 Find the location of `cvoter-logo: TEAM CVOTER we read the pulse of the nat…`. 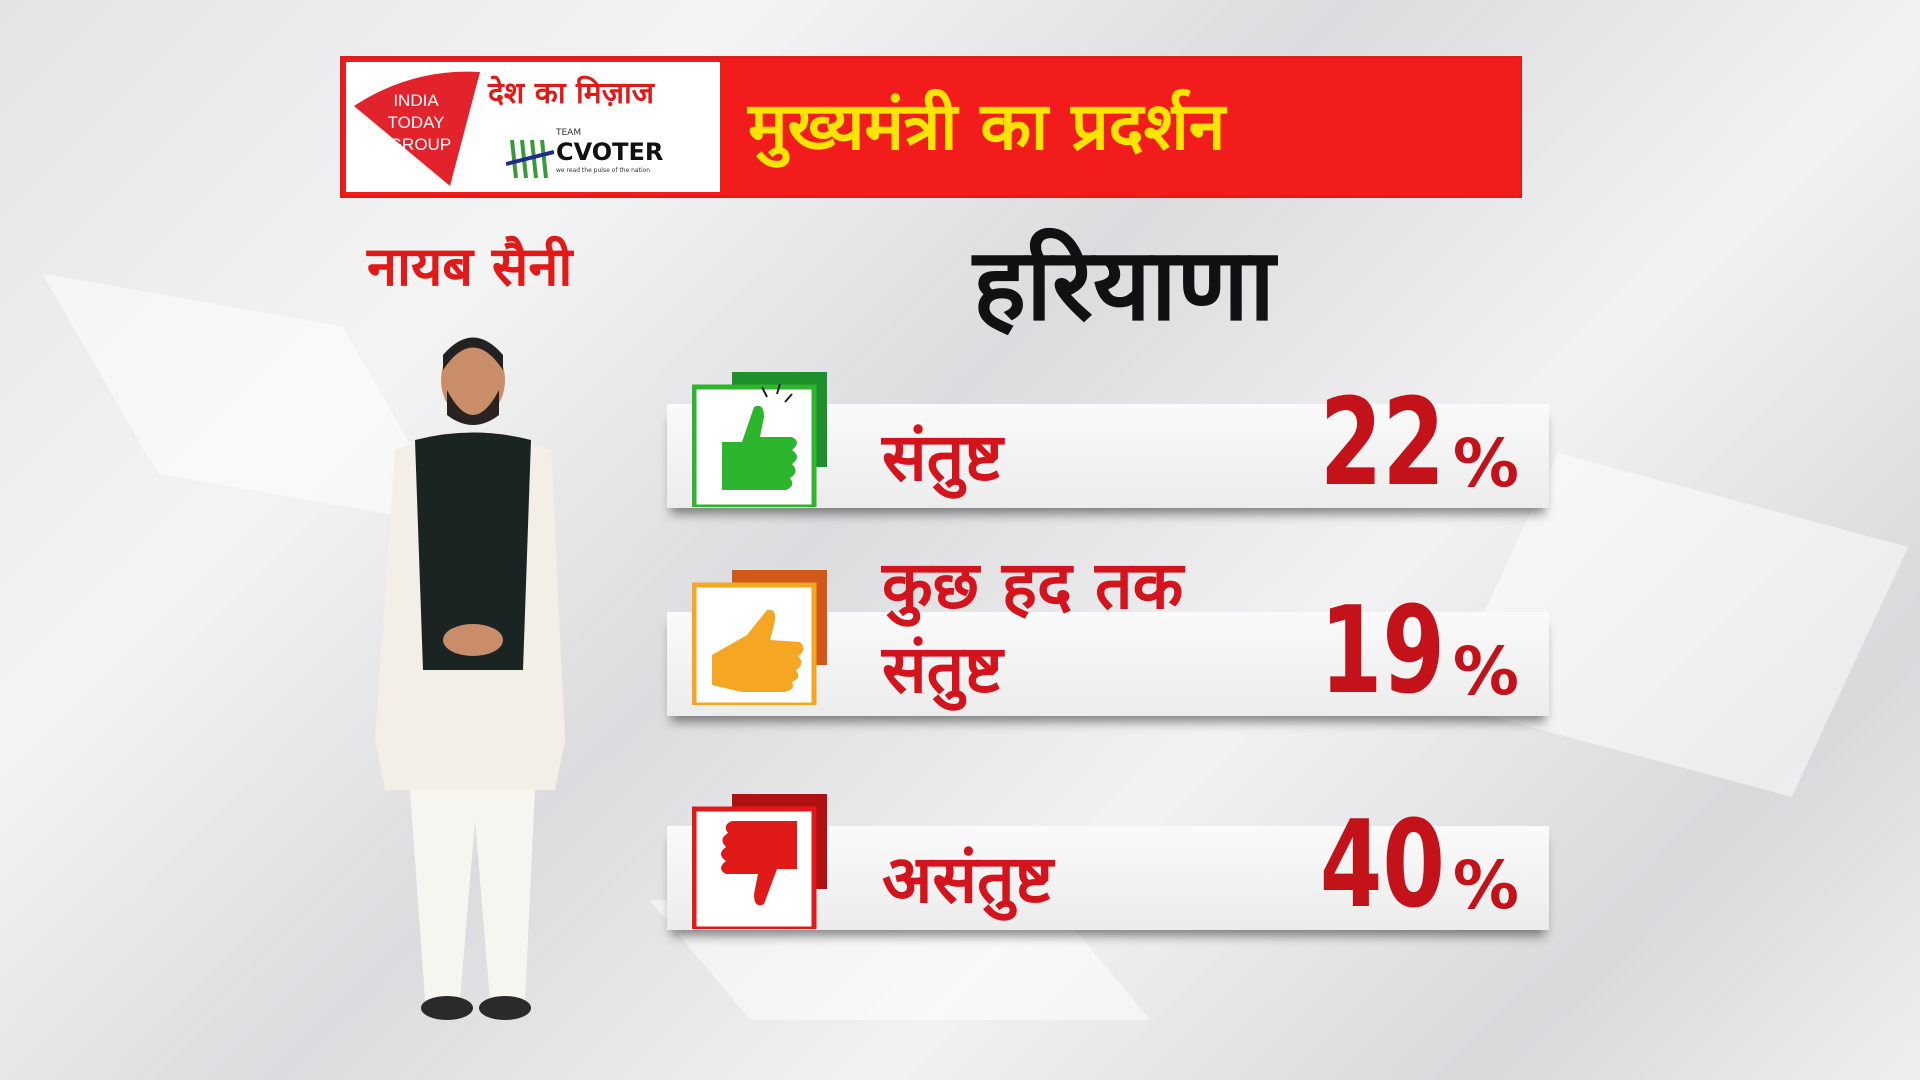

cvoter-logo: TEAM CVOTER we read the pulse of the nat… is located at coordinates (611, 158).